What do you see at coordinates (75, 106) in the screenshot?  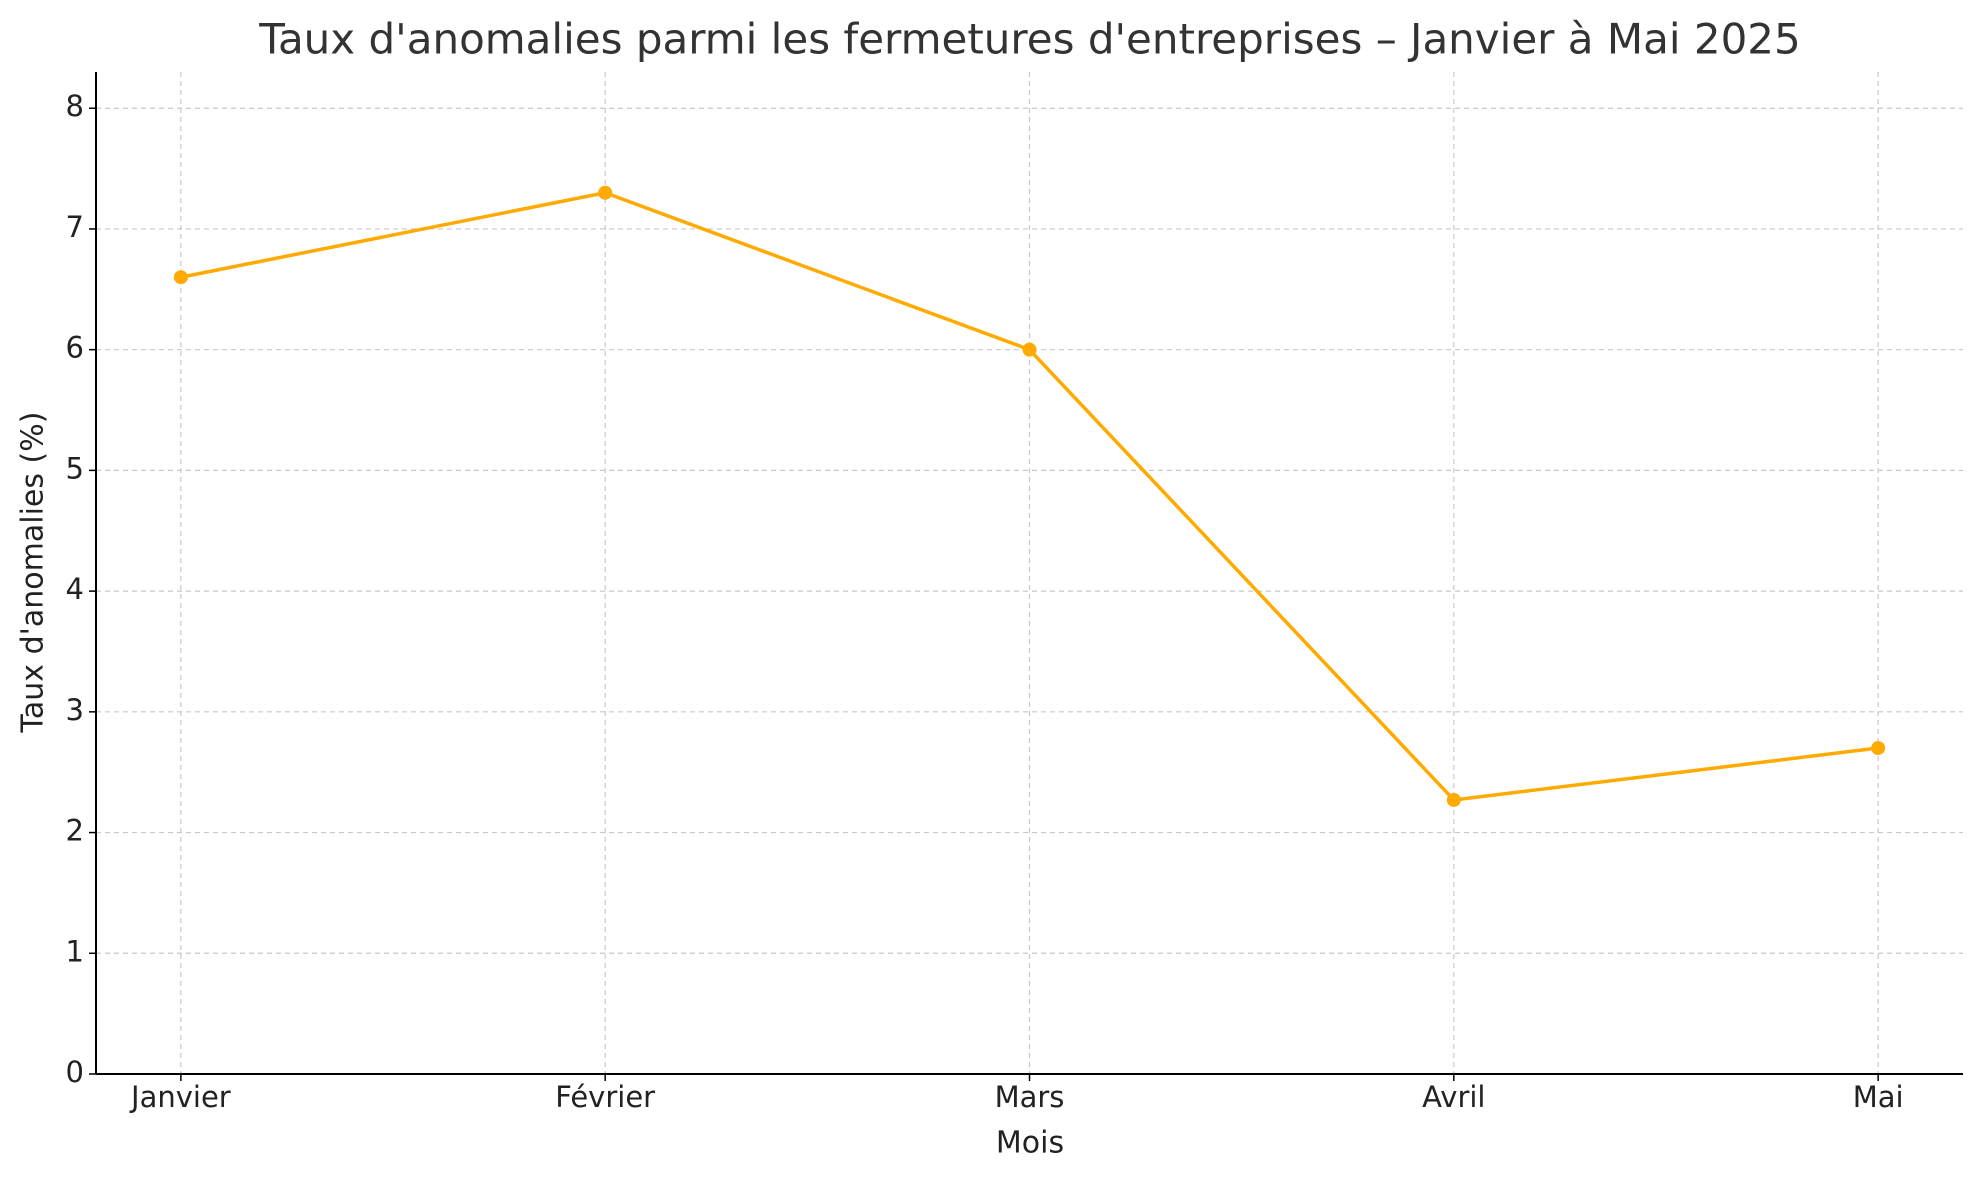 I see `y-tick-label: 8` at bounding box center [75, 106].